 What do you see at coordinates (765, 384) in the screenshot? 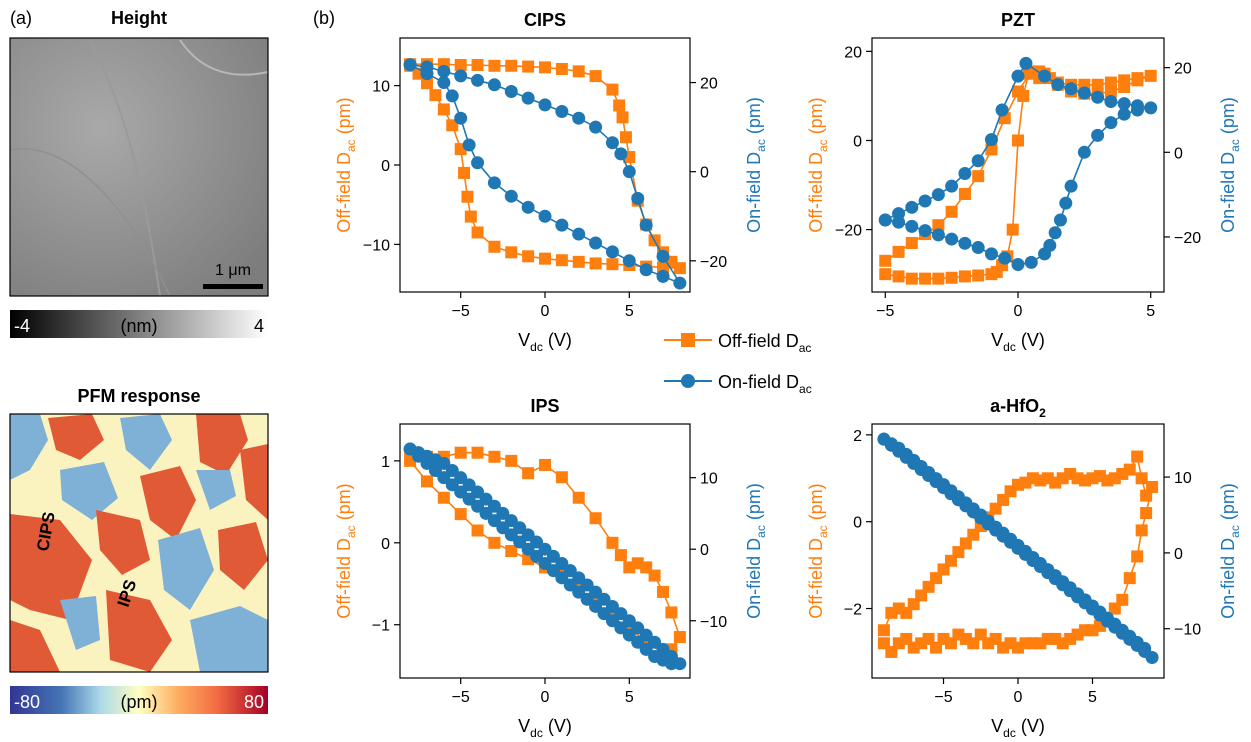
I see `legend-on-label: On-field Dac` at bounding box center [765, 384].